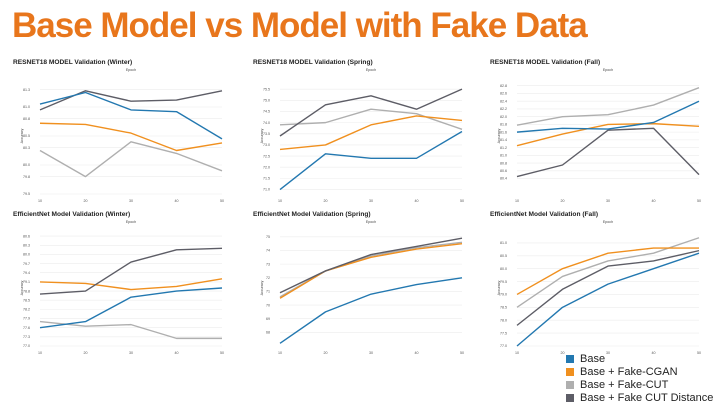 The height and width of the screenshot is (405, 720). Describe the element at coordinates (266, 156) in the screenshot. I see `y-tick-label: 72.5` at that location.